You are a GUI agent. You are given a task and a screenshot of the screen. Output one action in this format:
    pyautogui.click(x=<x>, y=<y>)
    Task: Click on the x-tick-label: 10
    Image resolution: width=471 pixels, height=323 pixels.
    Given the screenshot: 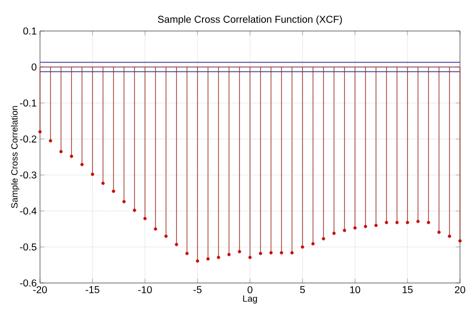 What is the action you would take?
    pyautogui.click(x=355, y=290)
    